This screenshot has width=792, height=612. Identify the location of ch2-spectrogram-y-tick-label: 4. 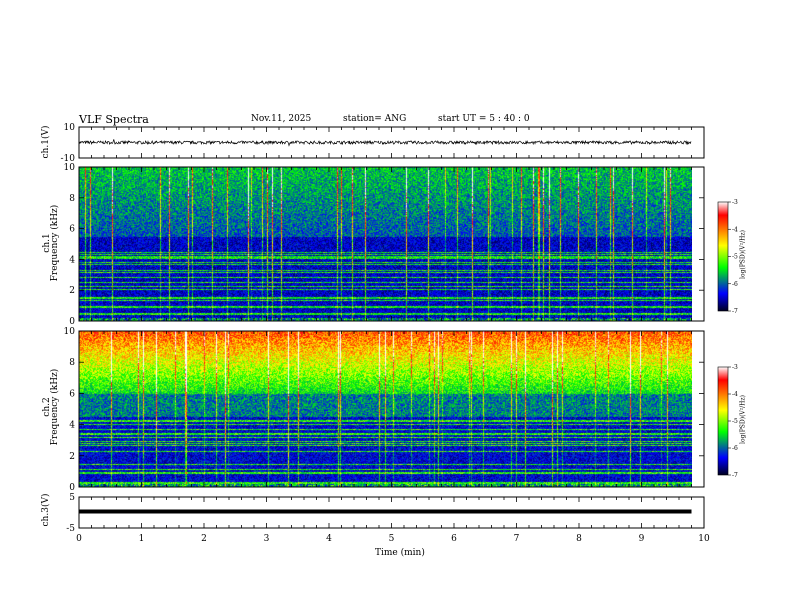
(72, 426).